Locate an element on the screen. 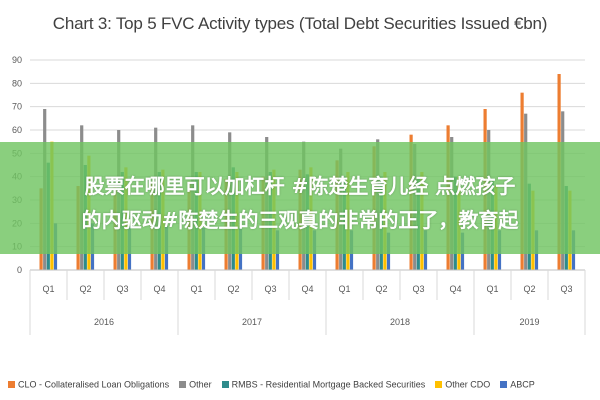 This screenshot has height=400, width=600. legend-item: Other is located at coordinates (195, 384).